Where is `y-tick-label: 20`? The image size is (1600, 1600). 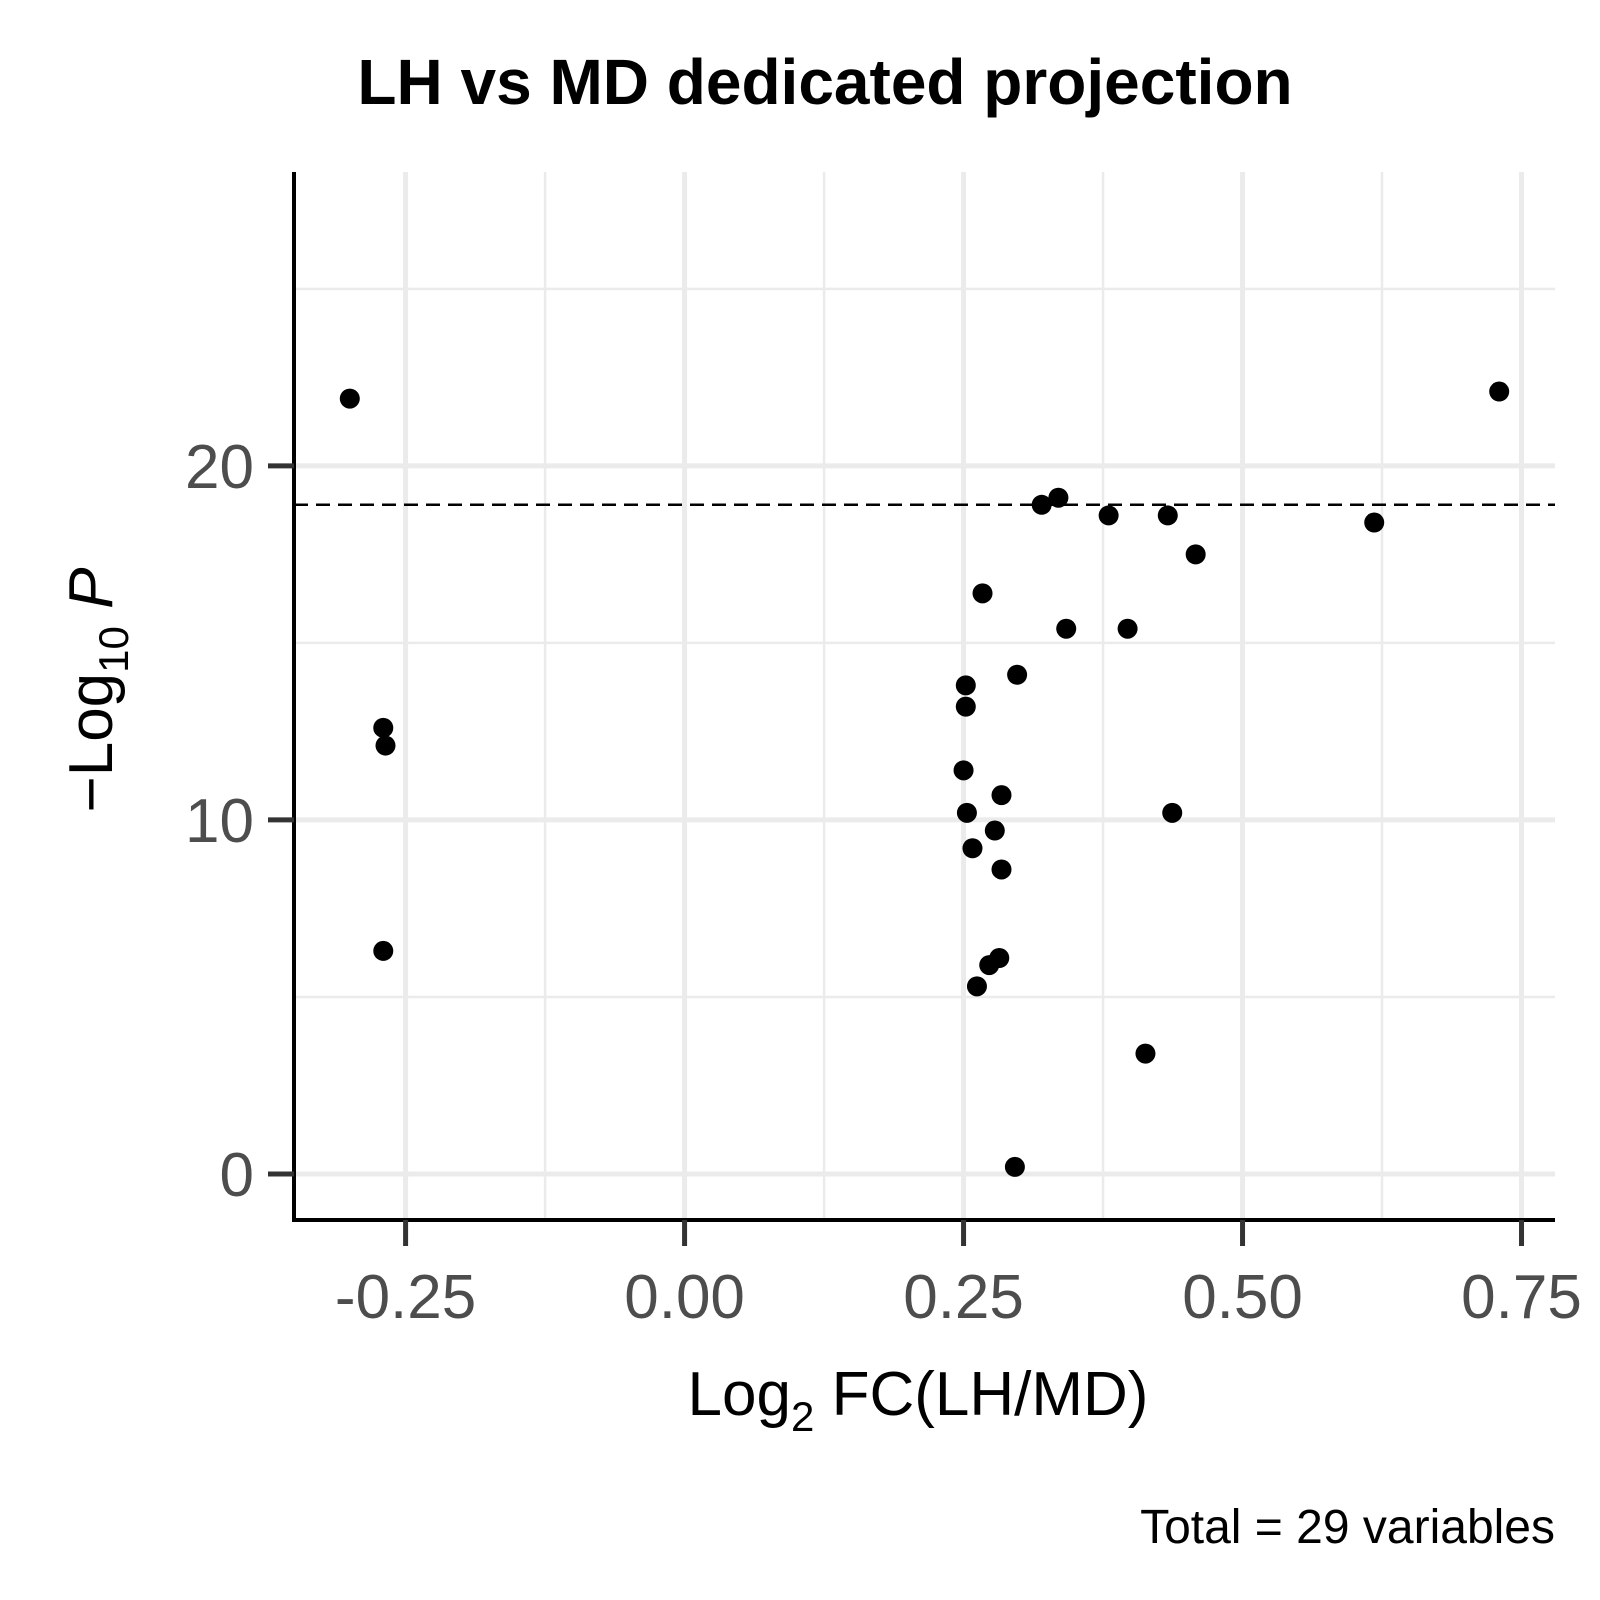 y-tick-label: 20 is located at coordinates (219, 467).